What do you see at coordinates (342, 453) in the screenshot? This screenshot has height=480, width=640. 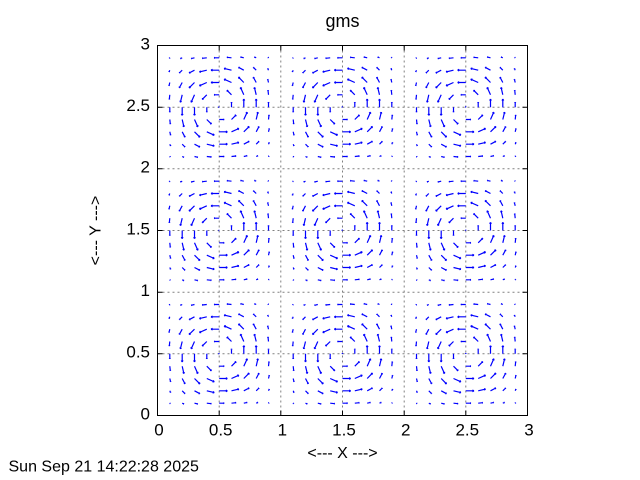 I see `svg-text: <--- X --->` at bounding box center [342, 453].